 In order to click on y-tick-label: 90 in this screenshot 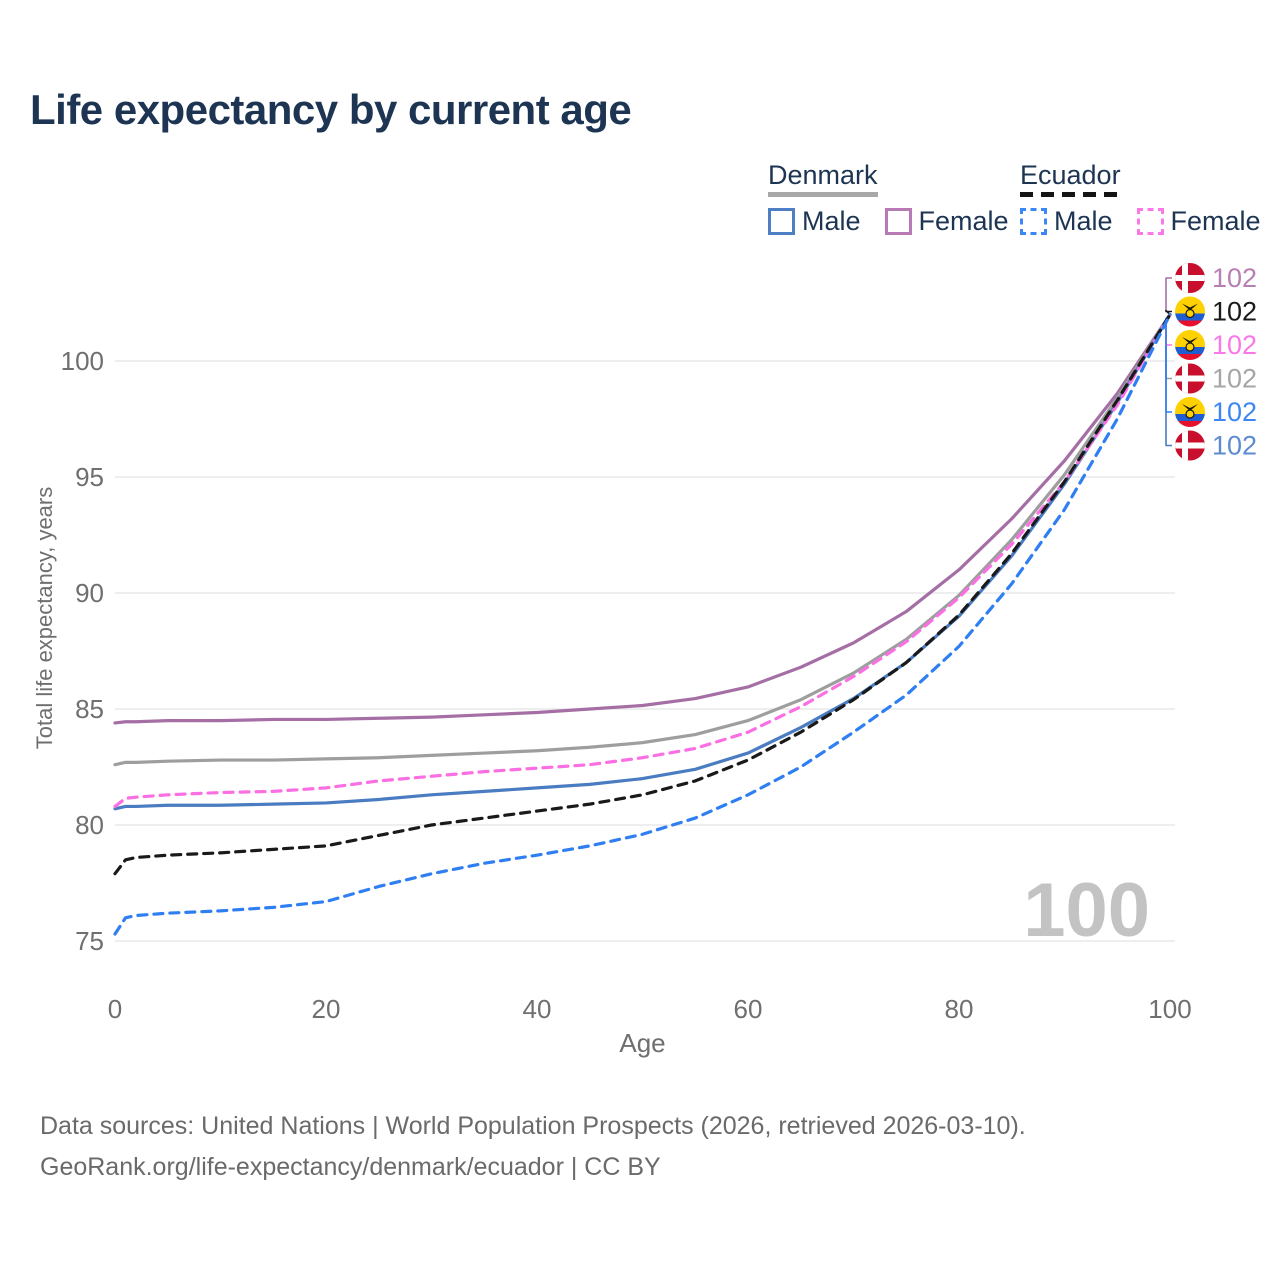, I will do `click(89, 593)`.